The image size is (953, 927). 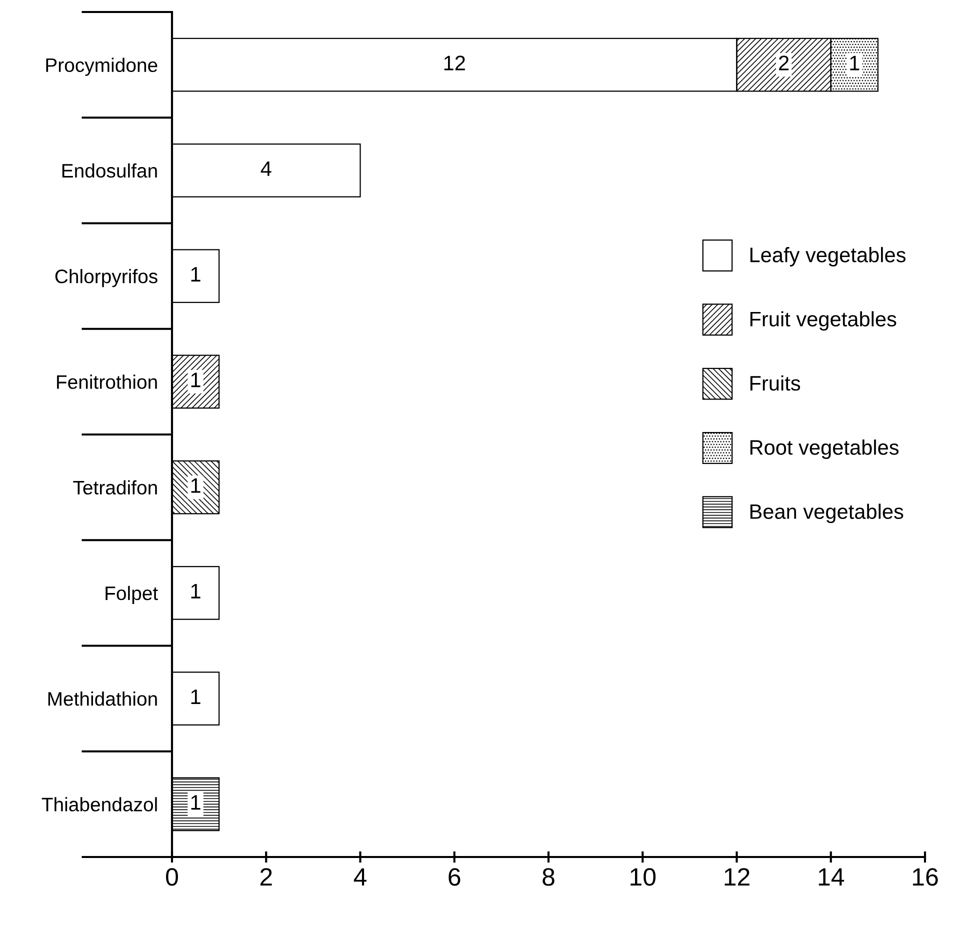 I want to click on y-tick-label: Thiabendazol, so click(x=99, y=804).